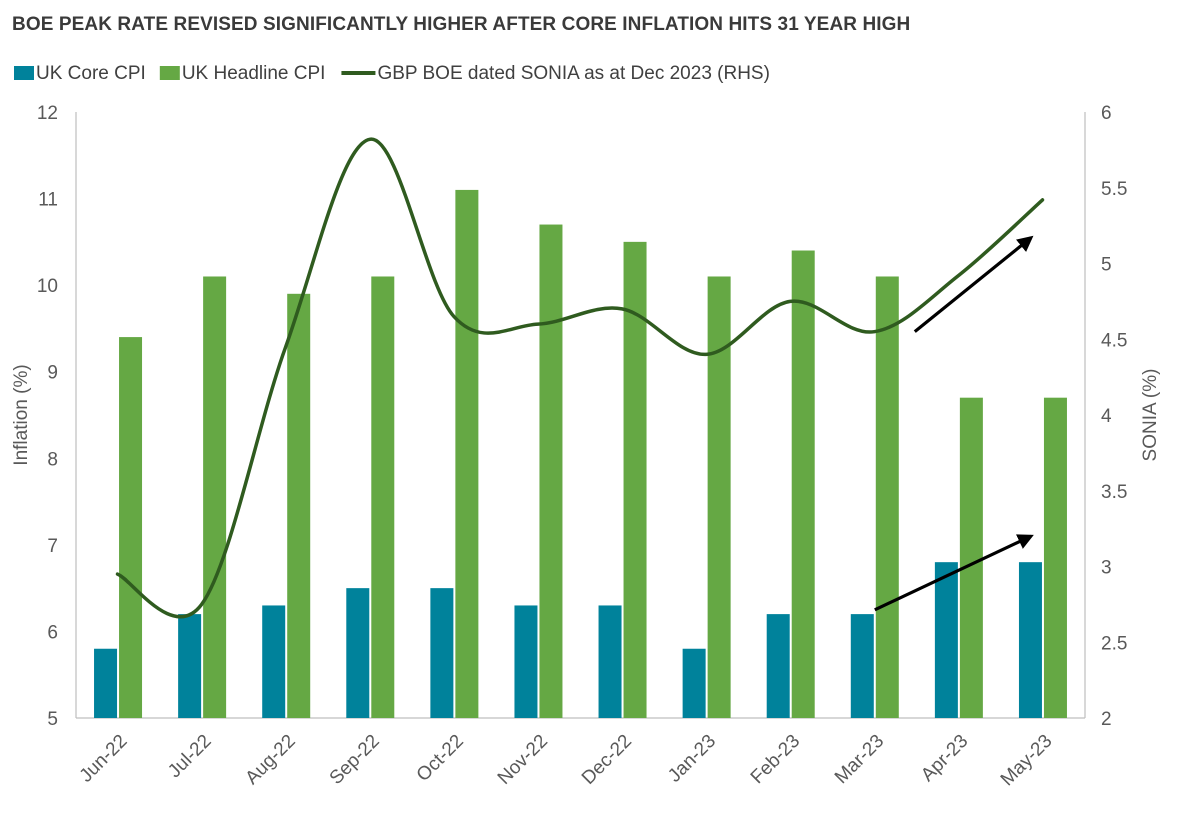  What do you see at coordinates (954, 423) in the screenshot?
I see `annotations` at bounding box center [954, 423].